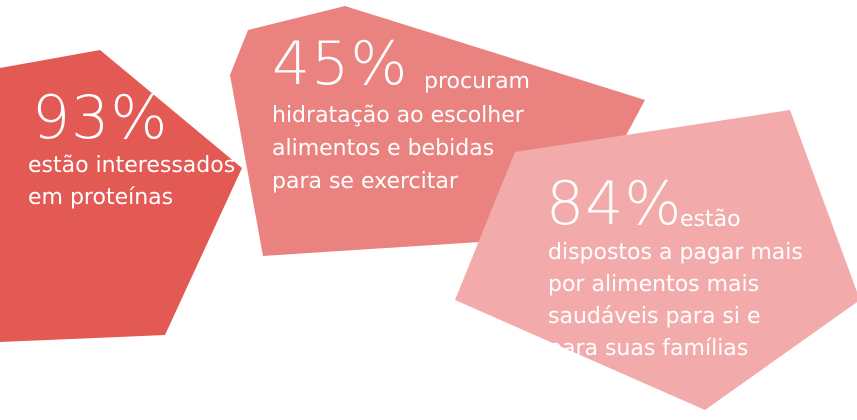 The width and height of the screenshot is (857, 420). What do you see at coordinates (383, 148) in the screenshot?
I see `stat-text: alimentos e bebidas` at bounding box center [383, 148].